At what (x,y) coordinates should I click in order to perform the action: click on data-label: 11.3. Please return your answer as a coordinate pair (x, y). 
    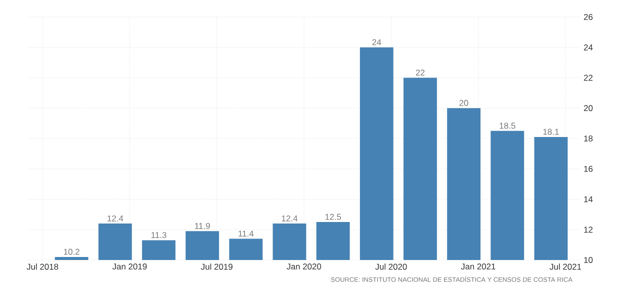
    Looking at the image, I should click on (158, 235).